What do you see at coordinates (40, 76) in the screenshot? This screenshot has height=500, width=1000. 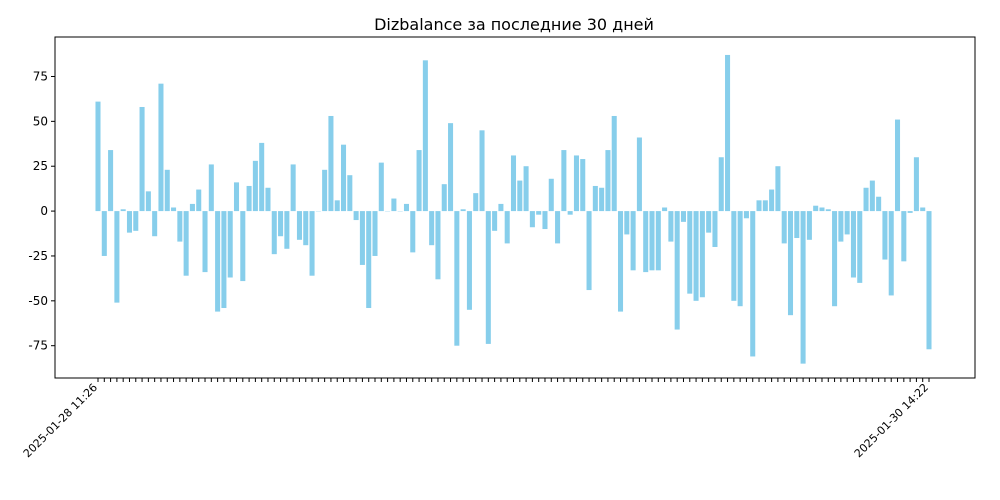 I see `y-tick-label: 75` at bounding box center [40, 76].